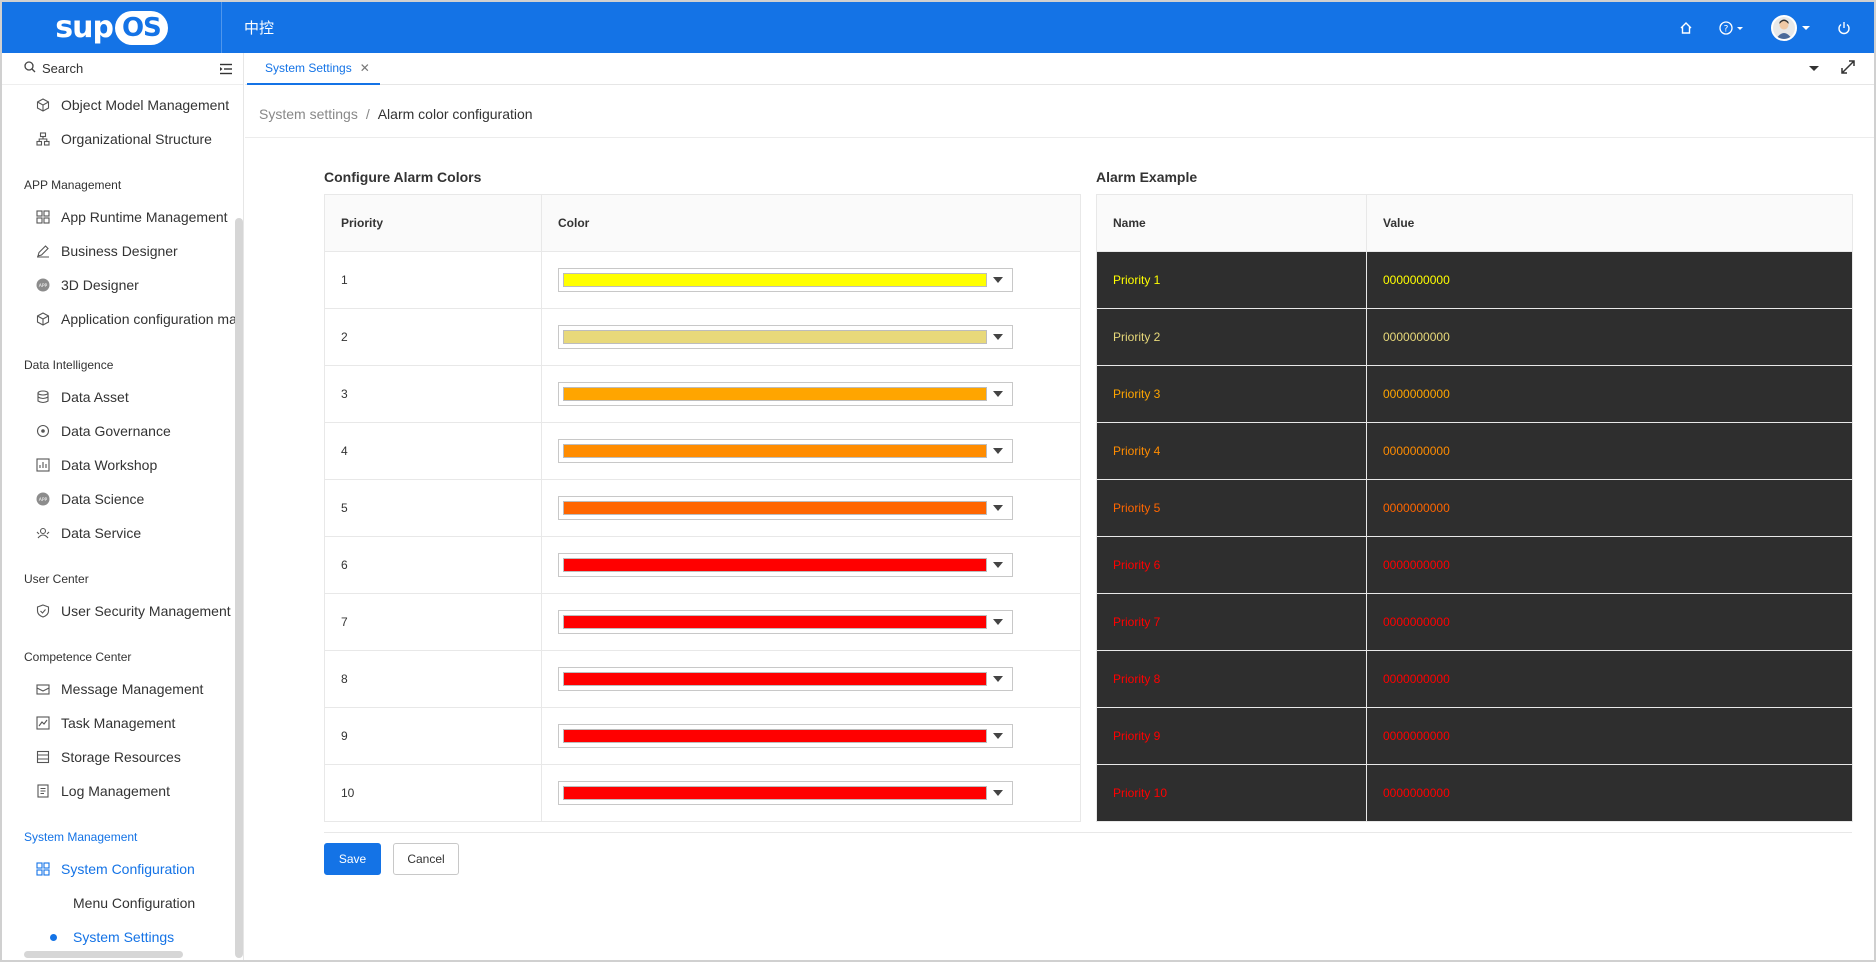 The width and height of the screenshot is (1876, 962). I want to click on org-name: 中控, so click(259, 28).